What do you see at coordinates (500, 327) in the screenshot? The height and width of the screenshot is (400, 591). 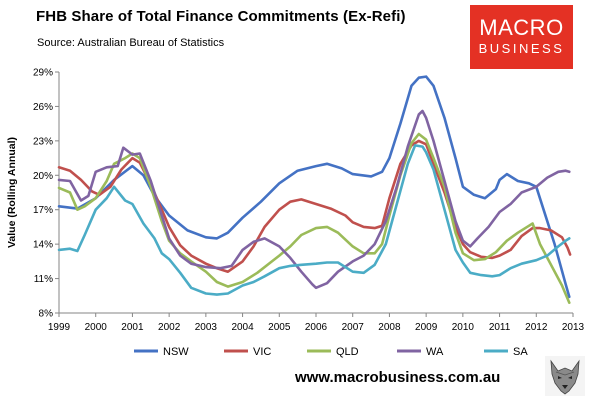 I see `x-tick-label: 2011` at bounding box center [500, 327].